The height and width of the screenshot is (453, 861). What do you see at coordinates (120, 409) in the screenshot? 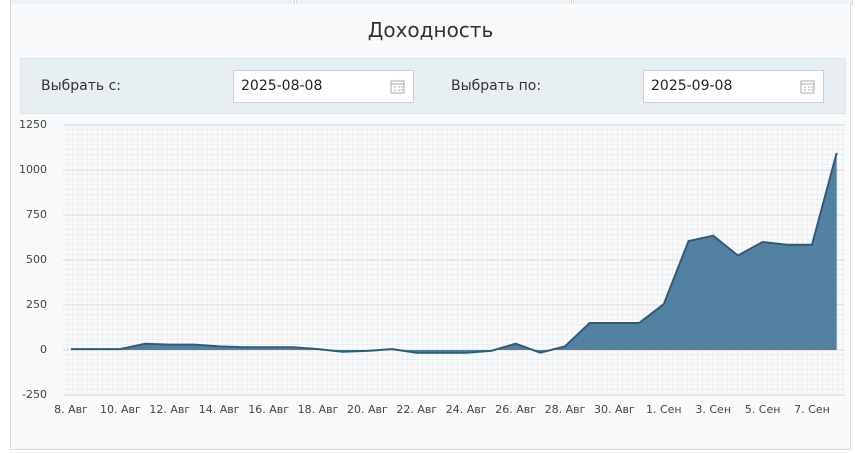
I see `x-tick-label: 10. Авг` at bounding box center [120, 409].